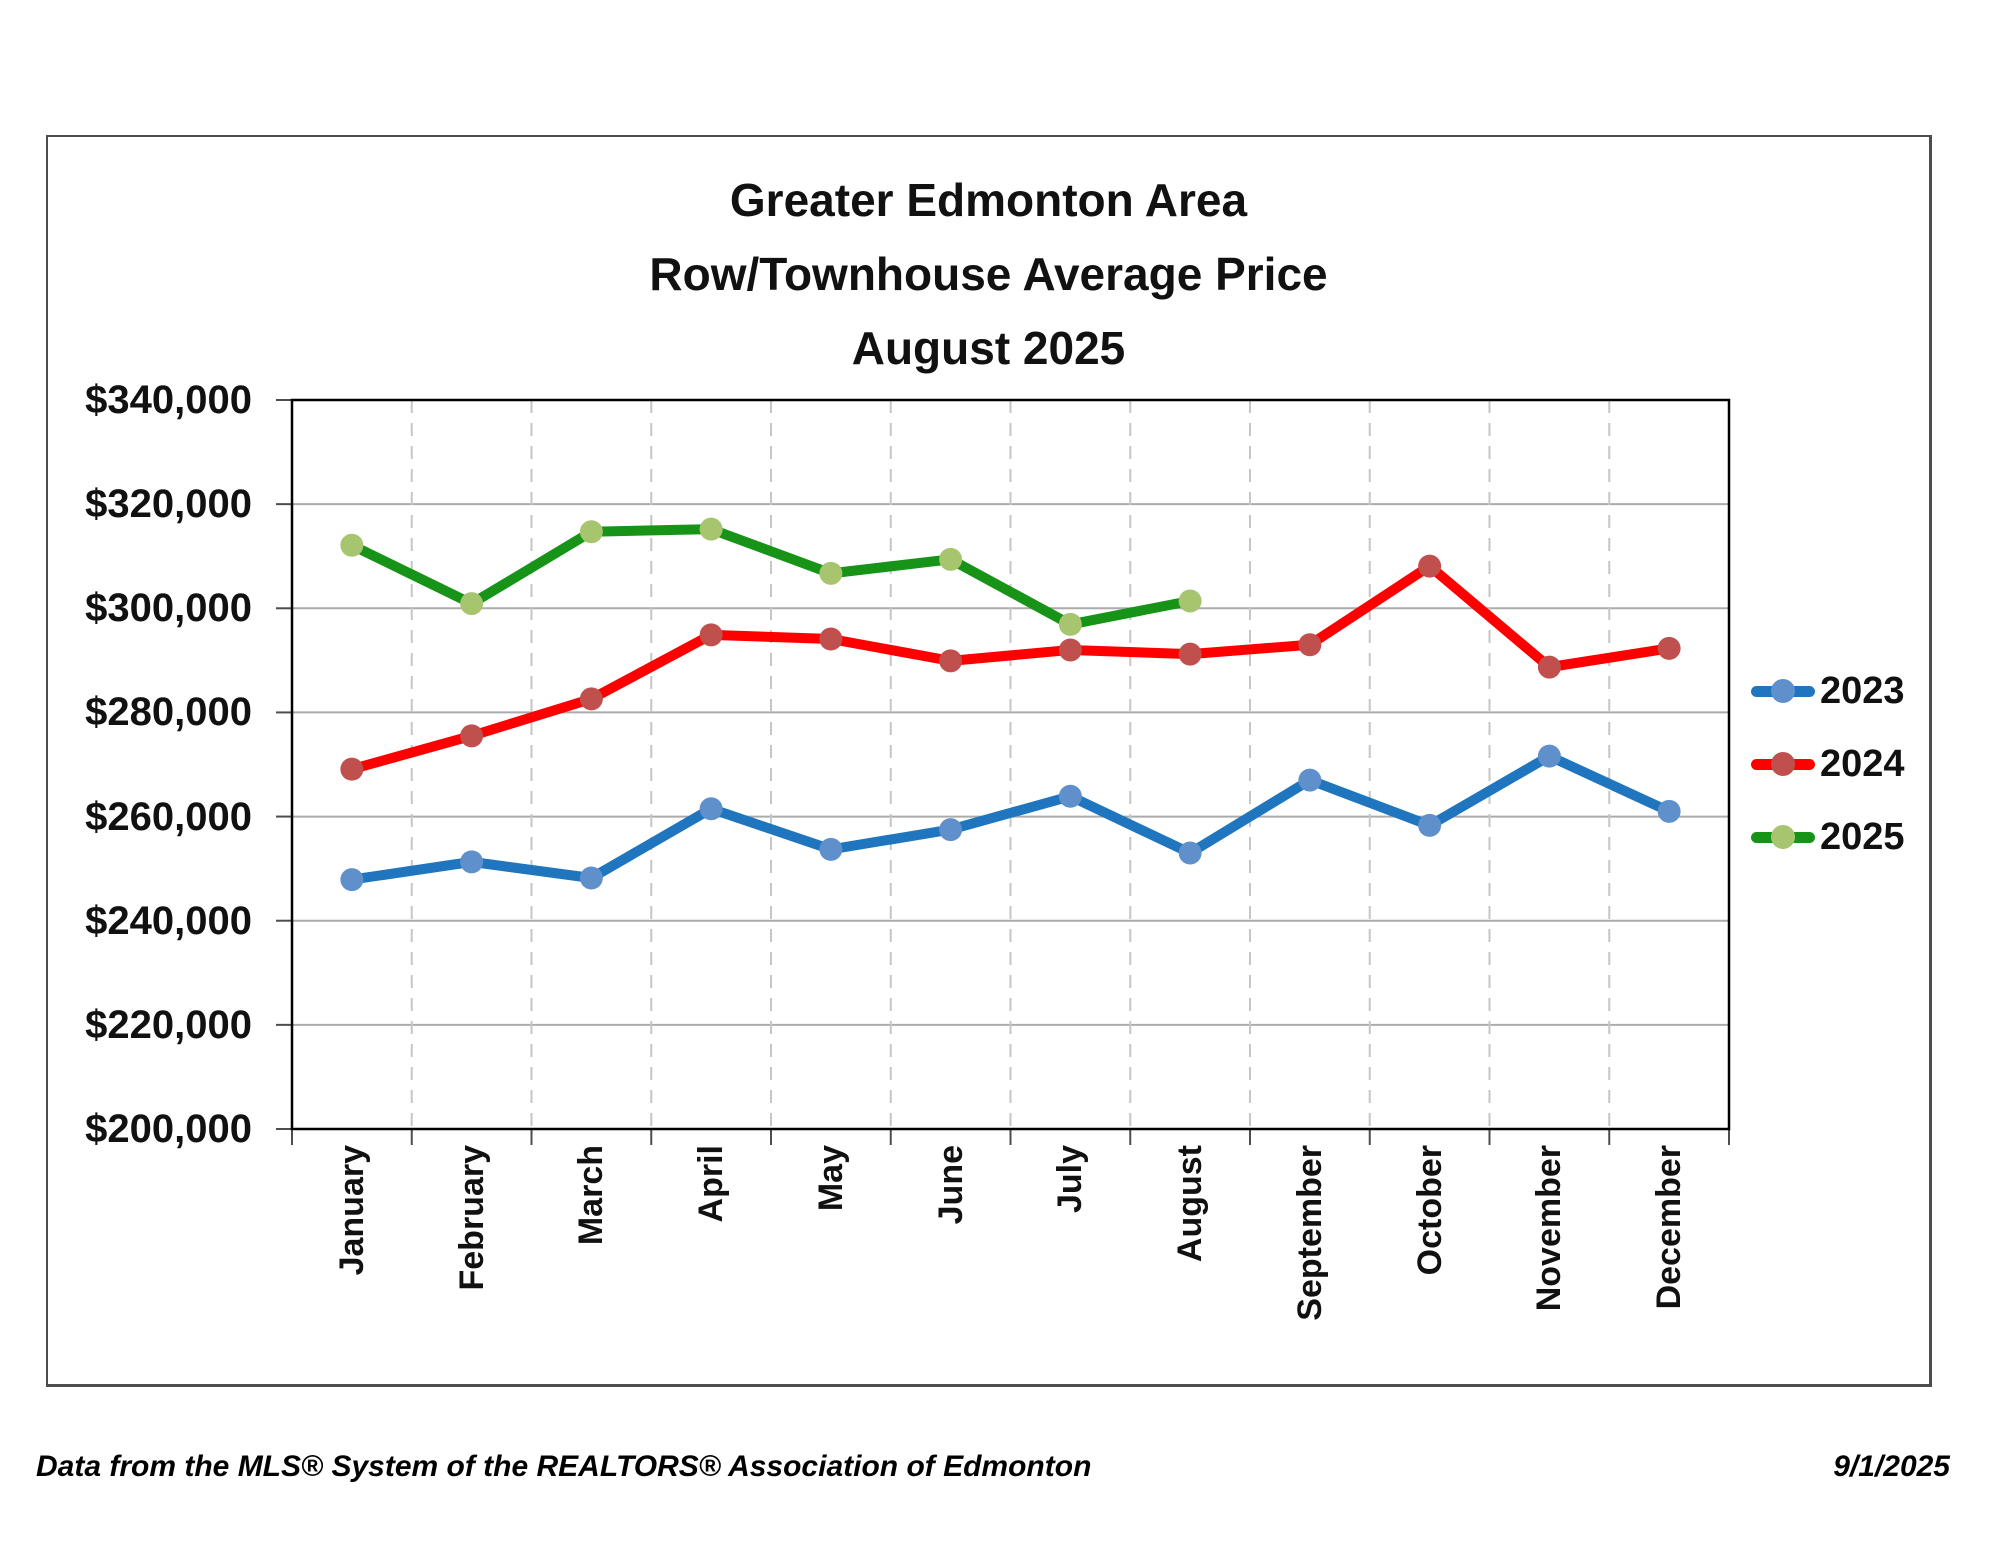  I want to click on data-point-2025-August, so click(1190, 601).